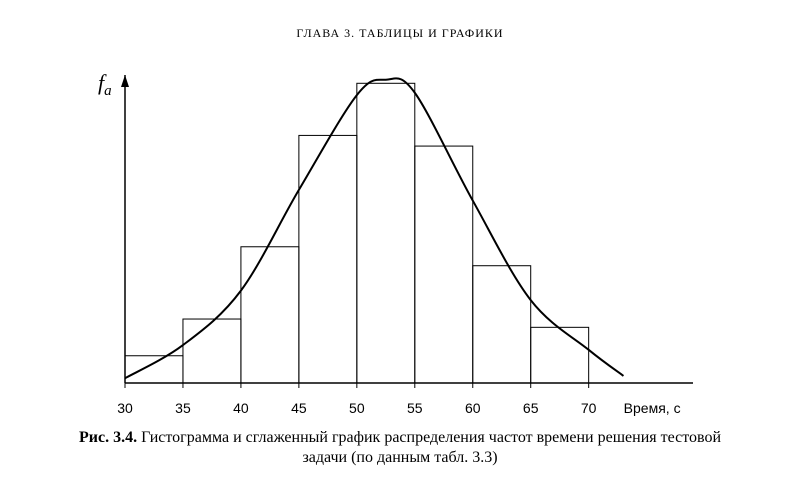  Describe the element at coordinates (125, 81) in the screenshot. I see `y-axis-arrow` at that location.